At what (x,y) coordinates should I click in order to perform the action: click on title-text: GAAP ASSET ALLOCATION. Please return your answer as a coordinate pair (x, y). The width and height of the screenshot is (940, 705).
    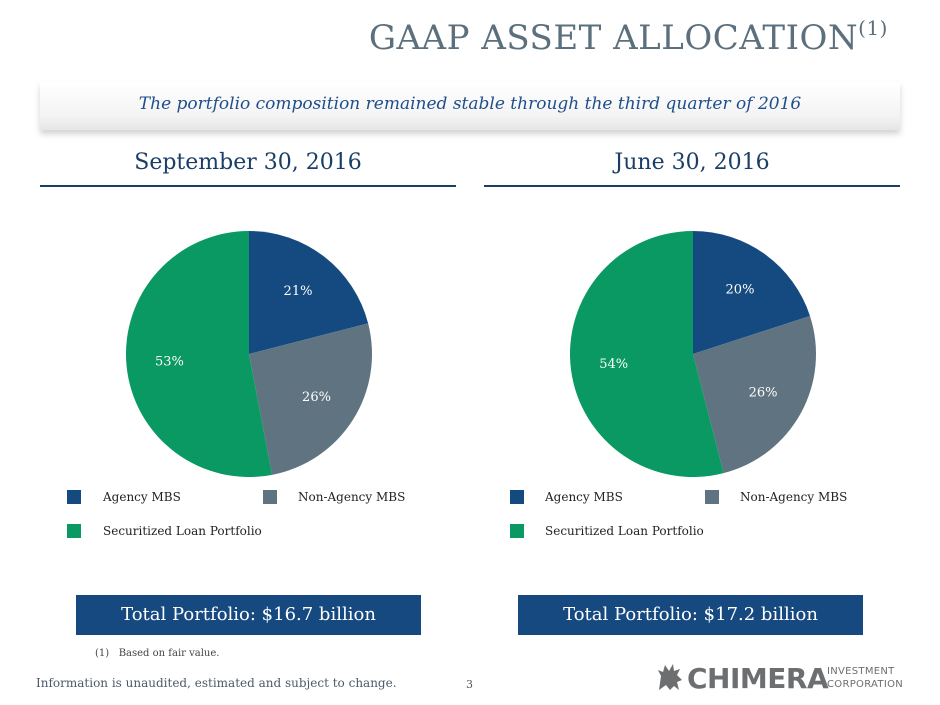
    Looking at the image, I should click on (613, 38).